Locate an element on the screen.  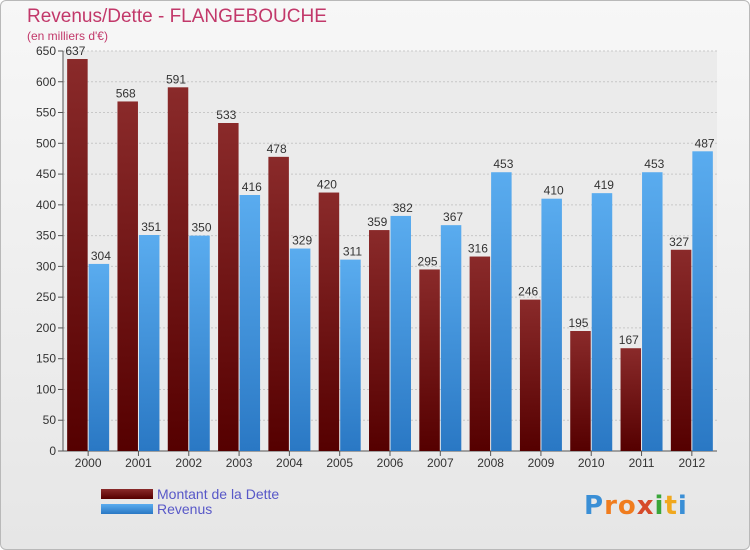
data-label: 167 is located at coordinates (629, 340).